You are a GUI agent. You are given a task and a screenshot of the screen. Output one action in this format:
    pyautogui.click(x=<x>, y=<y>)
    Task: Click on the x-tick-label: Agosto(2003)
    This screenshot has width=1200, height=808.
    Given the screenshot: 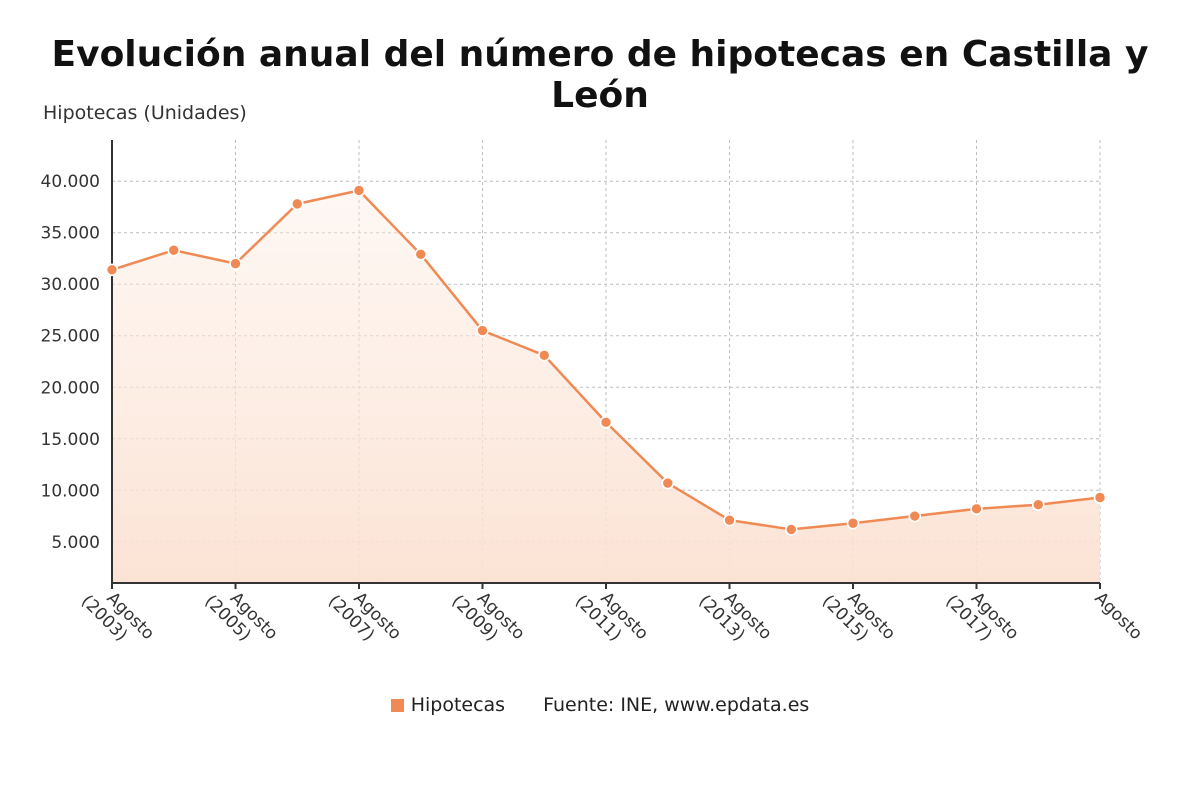 What is the action you would take?
    pyautogui.click(x=117, y=616)
    